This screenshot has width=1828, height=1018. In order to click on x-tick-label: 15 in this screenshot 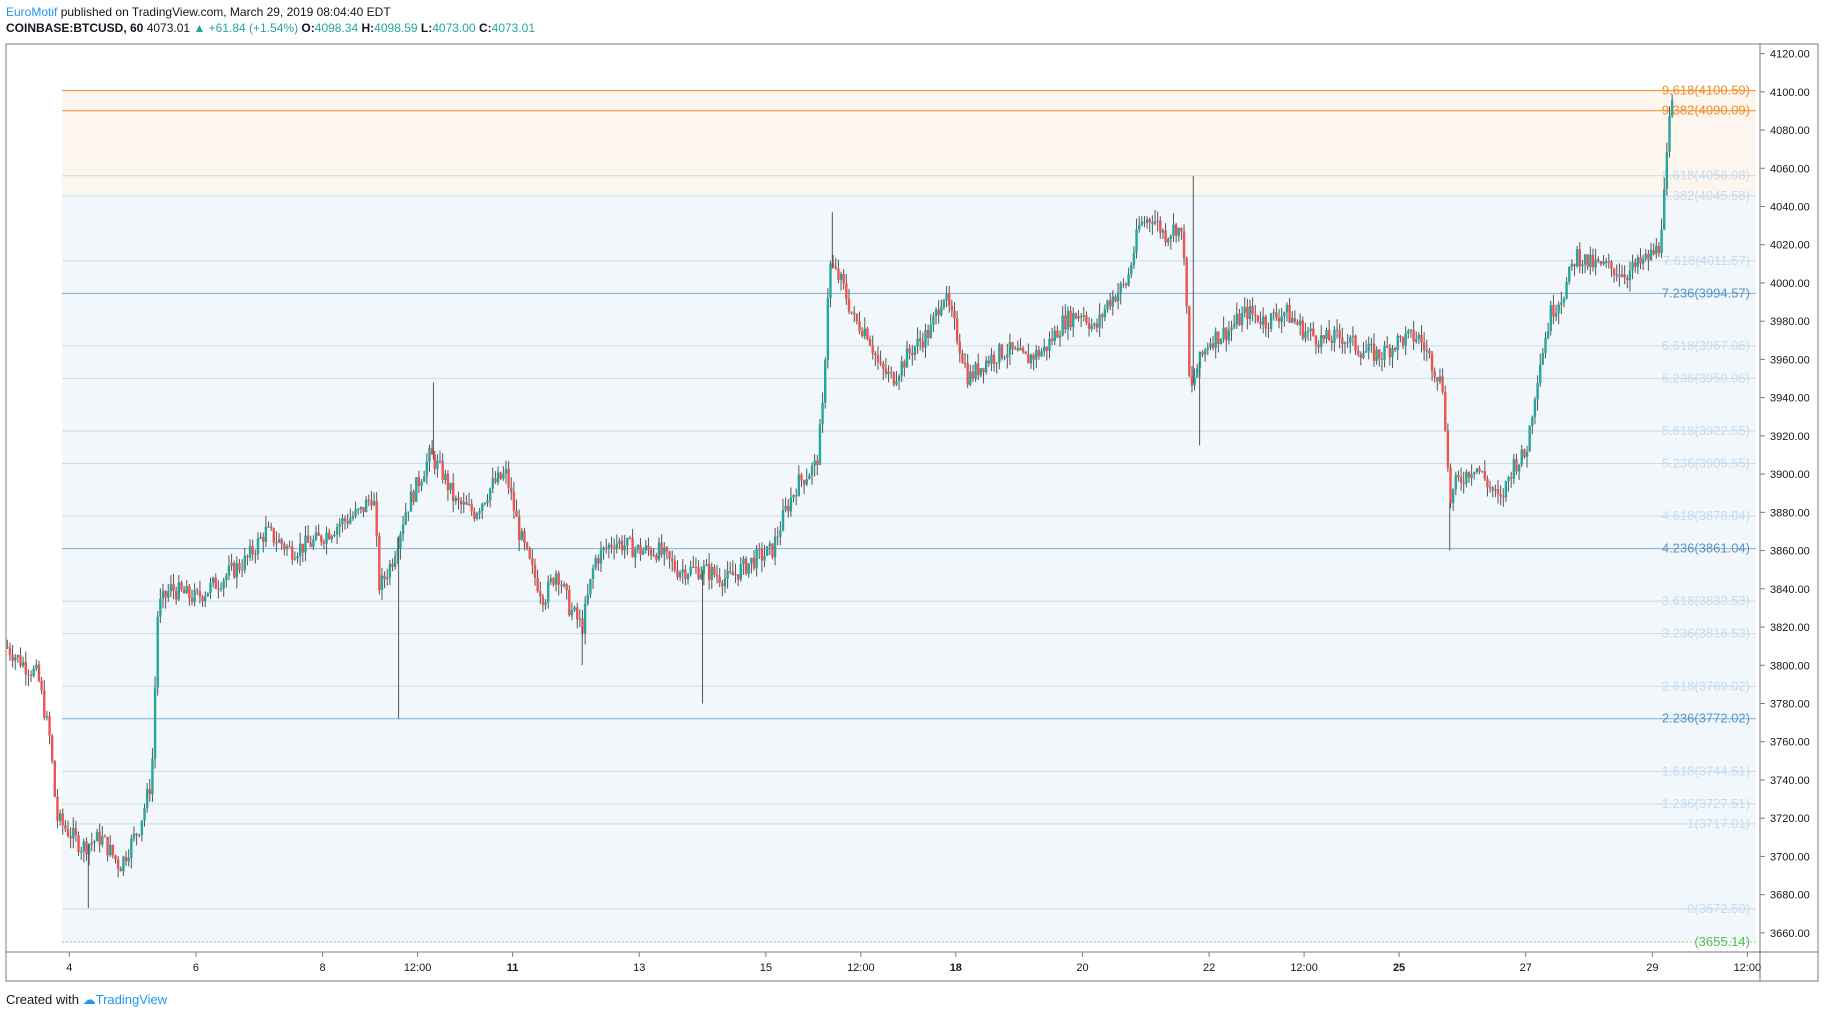, I will do `click(766, 968)`.